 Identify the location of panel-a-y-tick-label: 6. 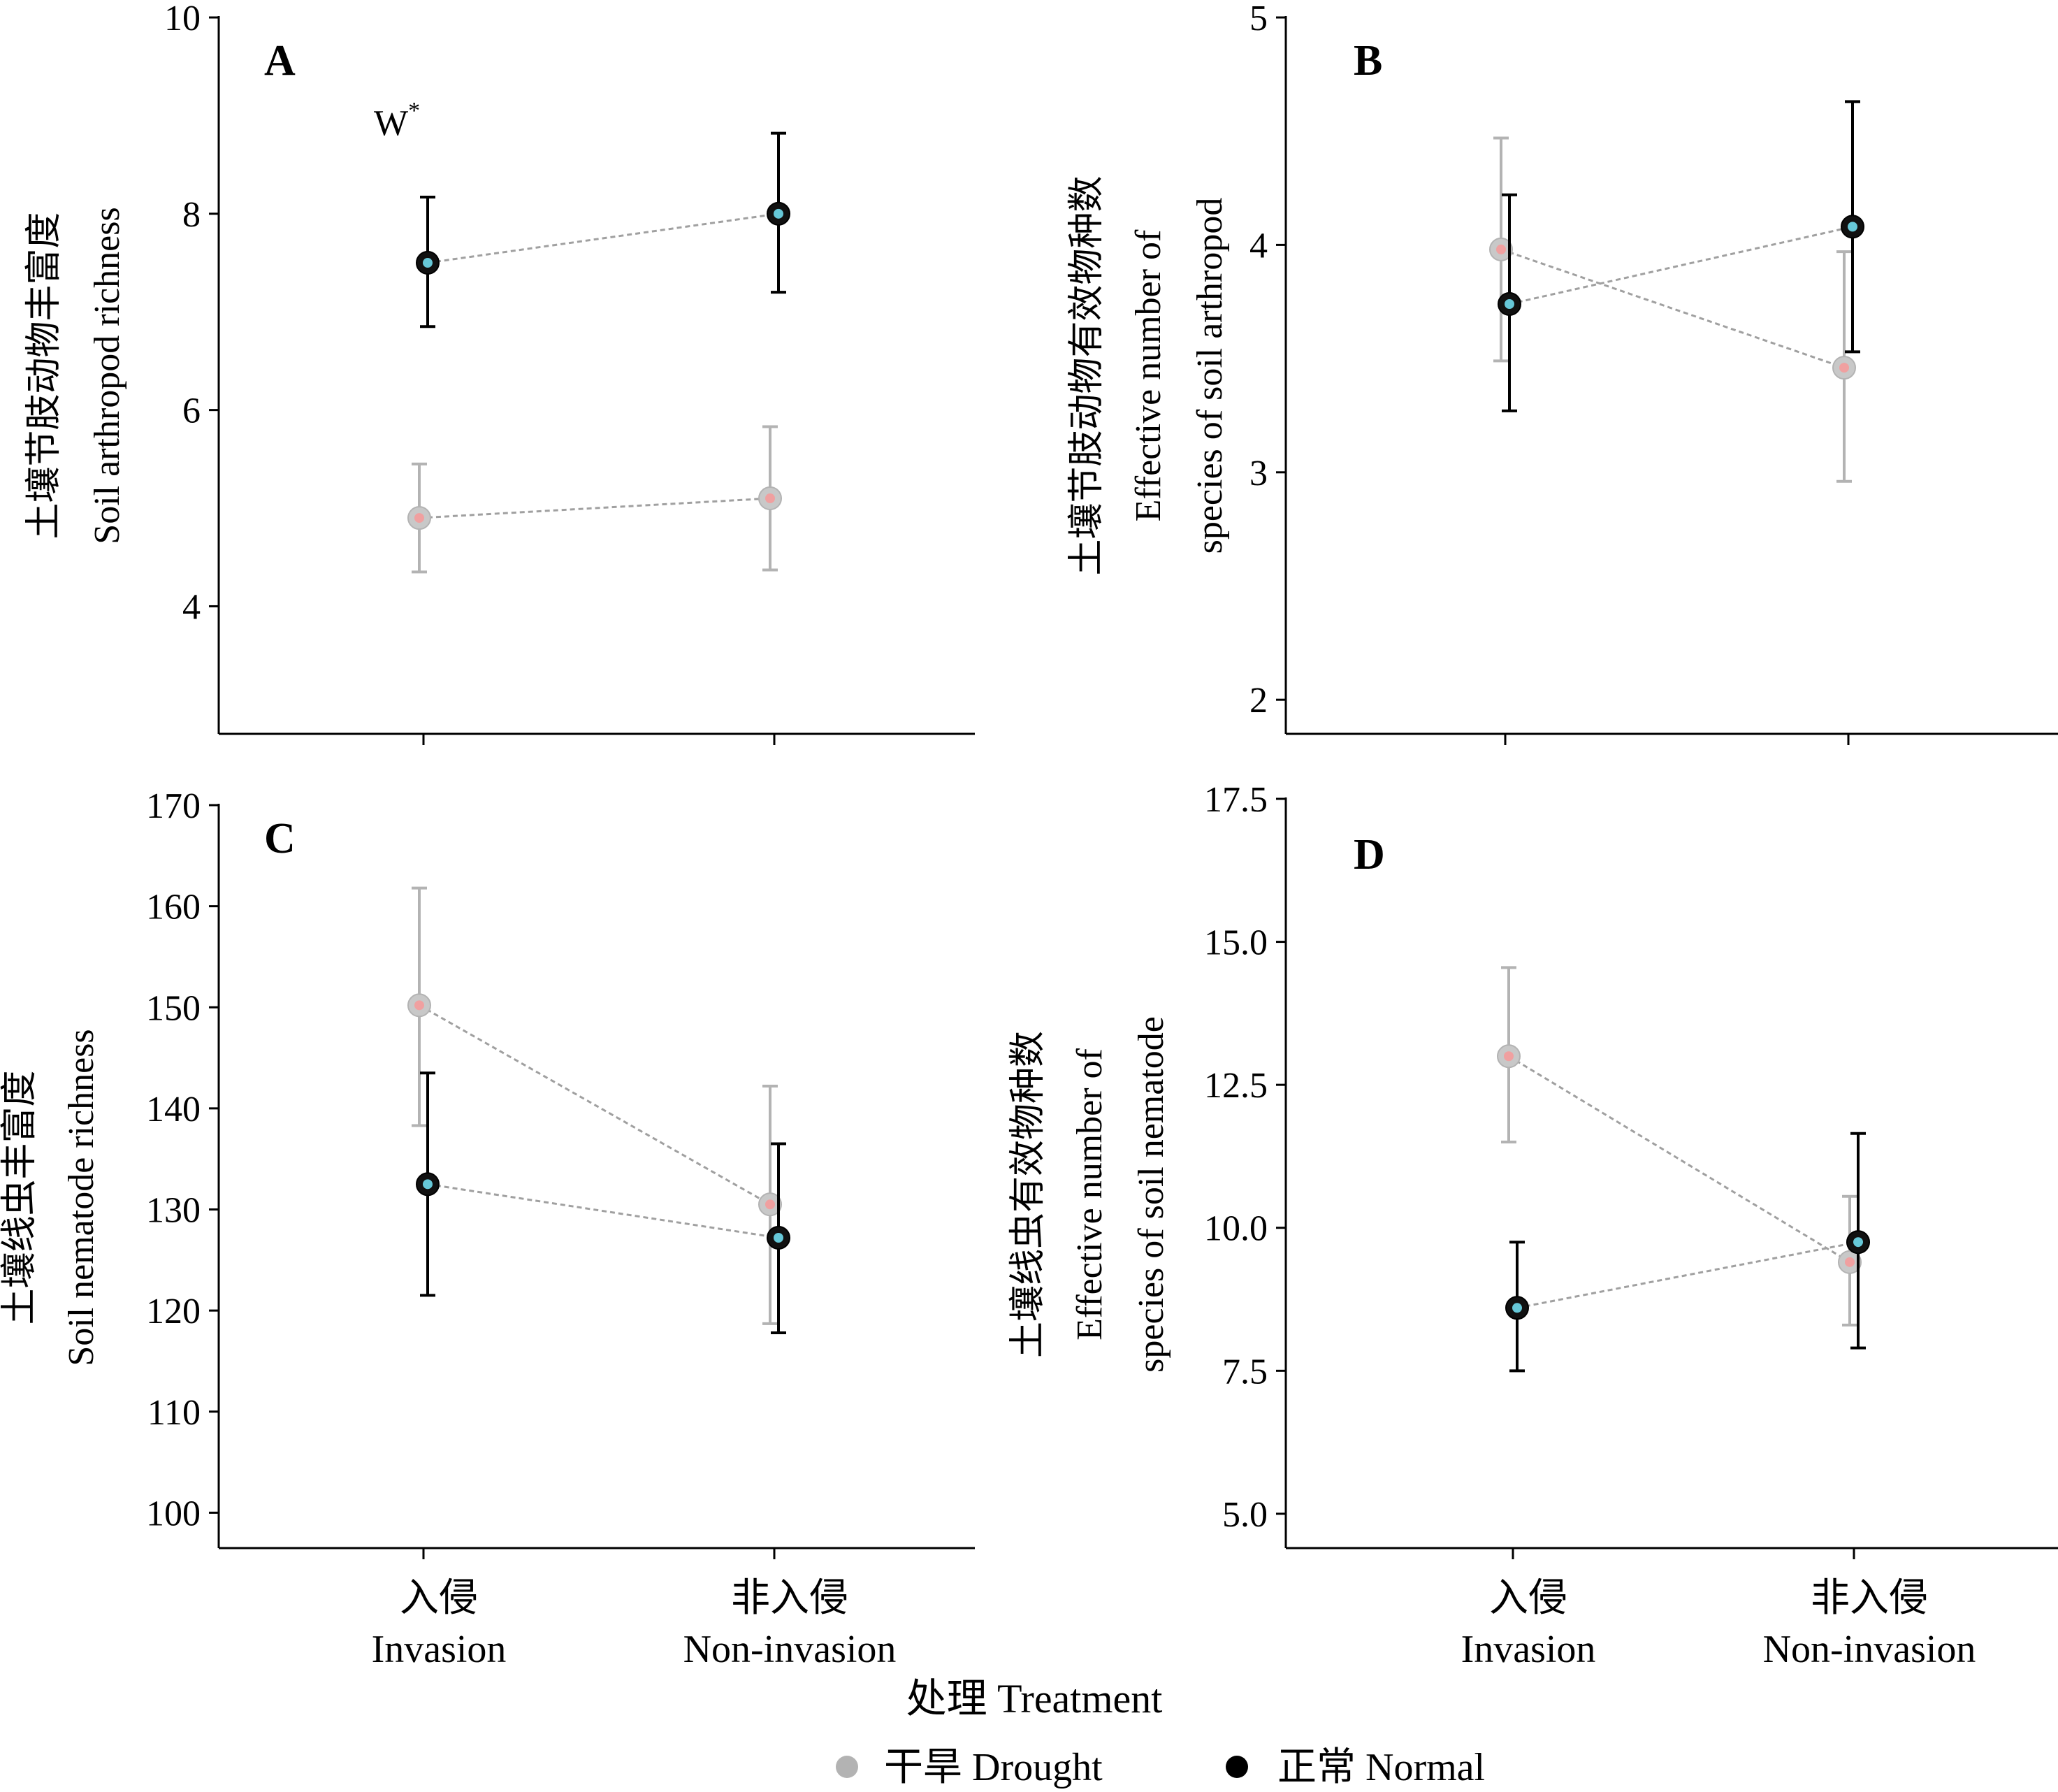
(191, 411).